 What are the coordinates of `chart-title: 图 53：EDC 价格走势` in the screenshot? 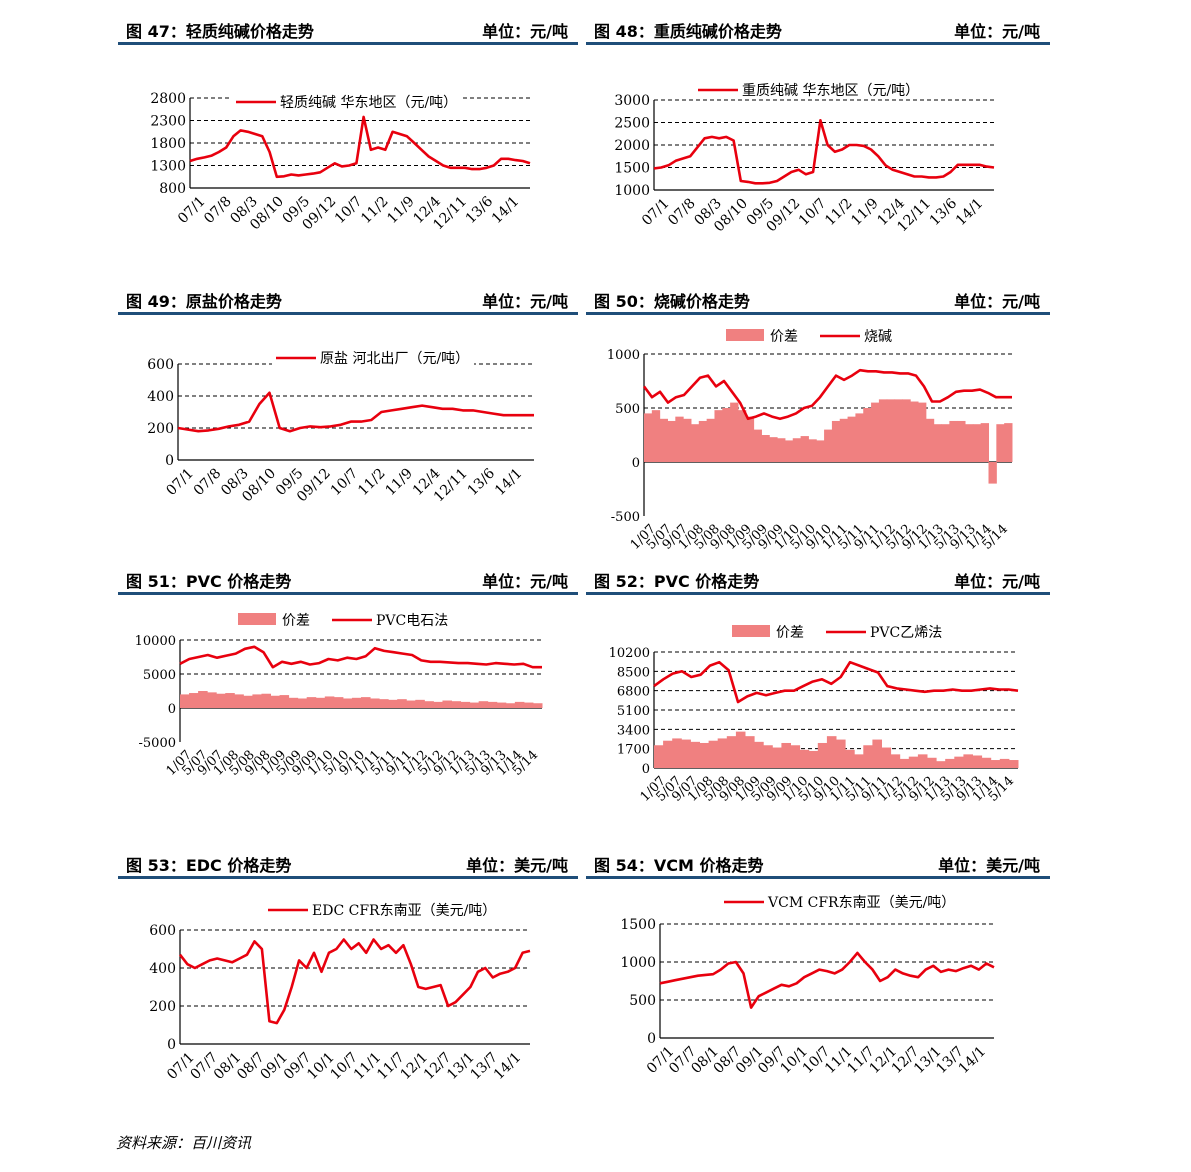 It's located at (209, 865).